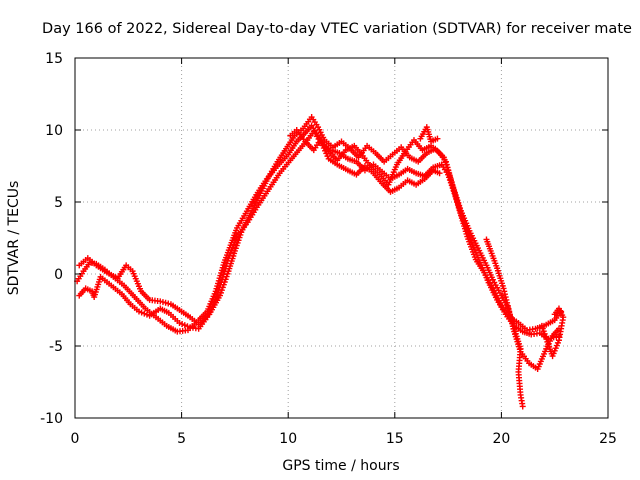 The width and height of the screenshot is (640, 480). What do you see at coordinates (56, 347) in the screenshot?
I see `y-tick-label: -5` at bounding box center [56, 347].